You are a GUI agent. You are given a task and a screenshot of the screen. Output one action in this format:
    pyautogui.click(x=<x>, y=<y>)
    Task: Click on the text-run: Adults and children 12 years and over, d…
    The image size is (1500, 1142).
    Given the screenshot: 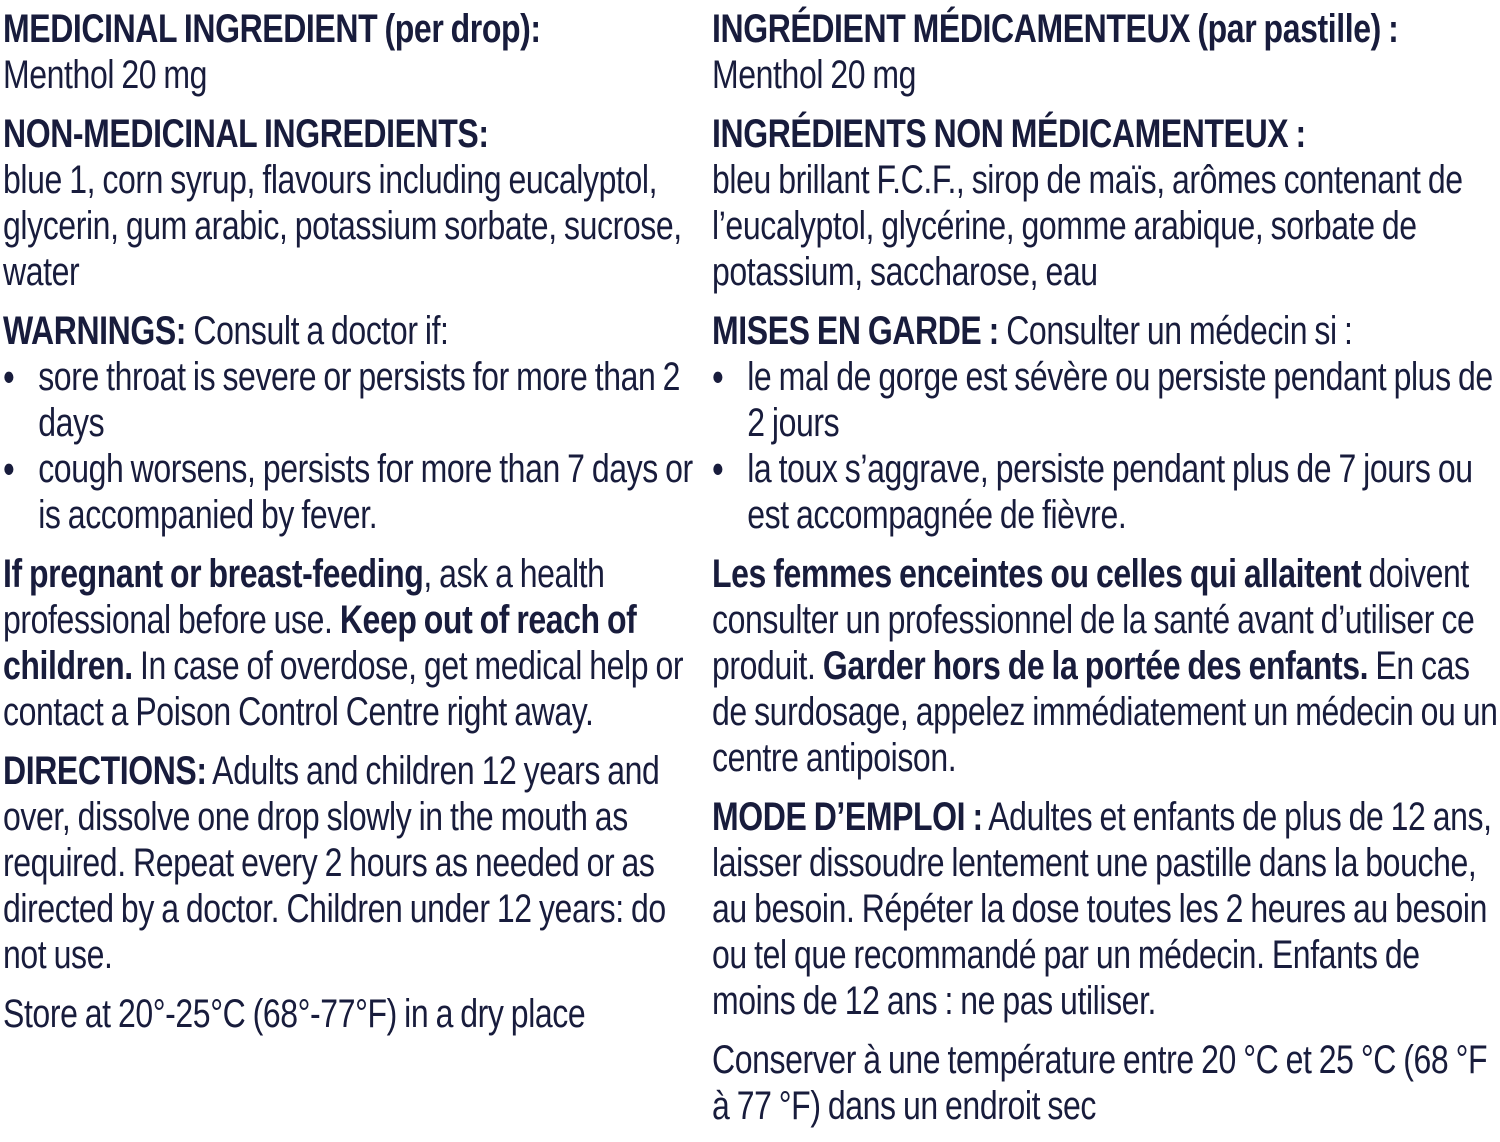 What is the action you would take?
    pyautogui.click(x=334, y=863)
    